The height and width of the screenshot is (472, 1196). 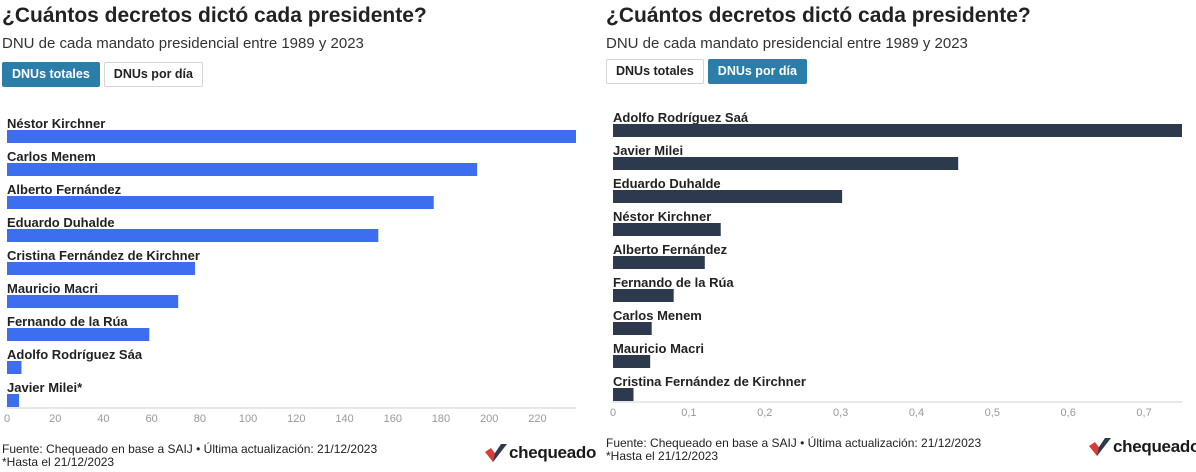 What do you see at coordinates (840, 413) in the screenshot?
I see `x-tick-label: 0,3` at bounding box center [840, 413].